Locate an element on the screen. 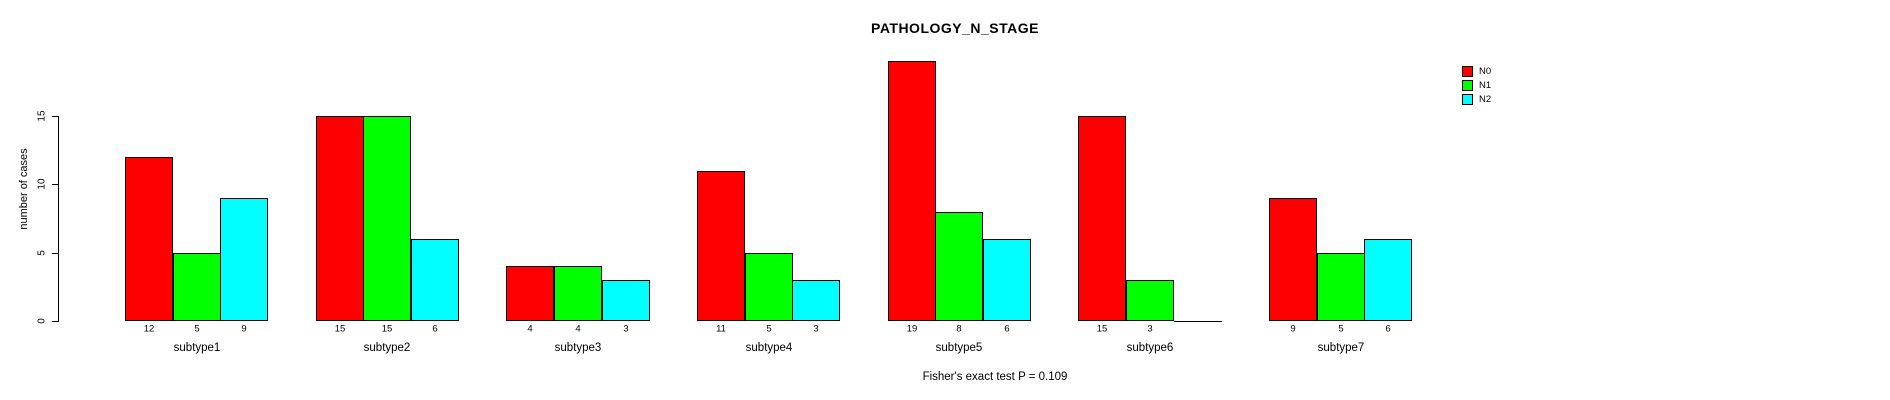 The height and width of the screenshot is (400, 1890). legend-row-n1: N1 is located at coordinates (1476, 85).